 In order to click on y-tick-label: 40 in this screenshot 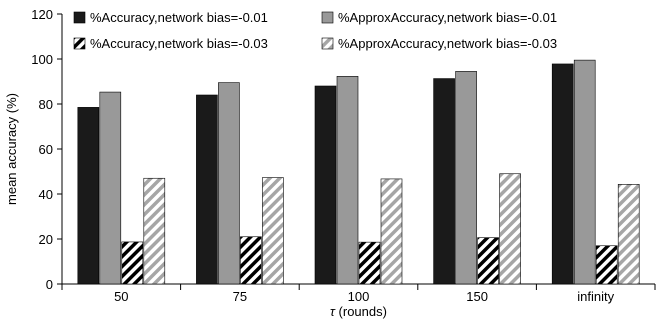, I will do `click(46, 194)`.